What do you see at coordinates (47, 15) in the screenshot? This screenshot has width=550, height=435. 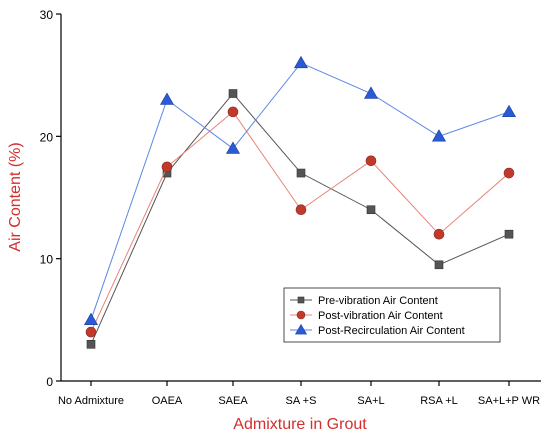 I see `y-tick-label-3: 30` at bounding box center [47, 15].